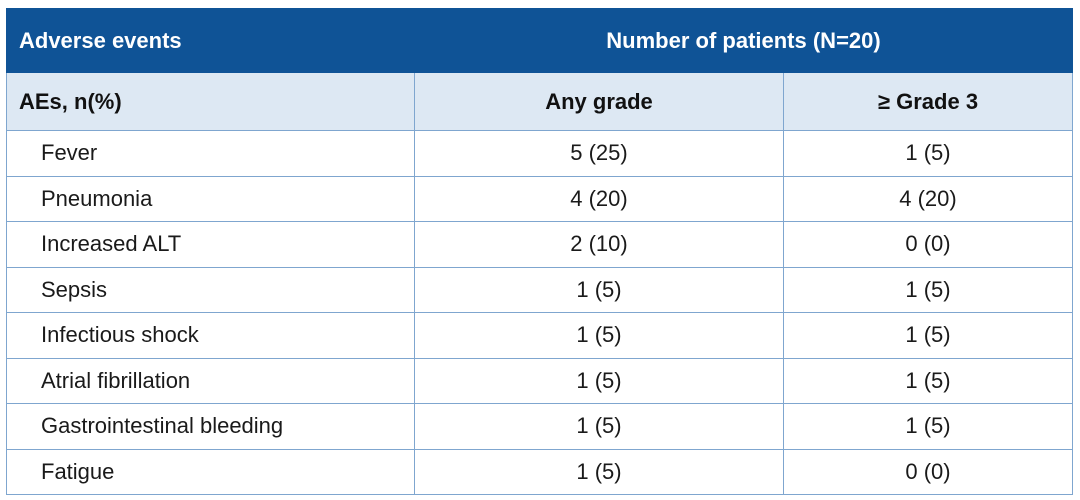 The height and width of the screenshot is (500, 1080). I want to click on table-subheader-row: AEs, n(%) Any grade ≥ Grade 3, so click(539, 101).